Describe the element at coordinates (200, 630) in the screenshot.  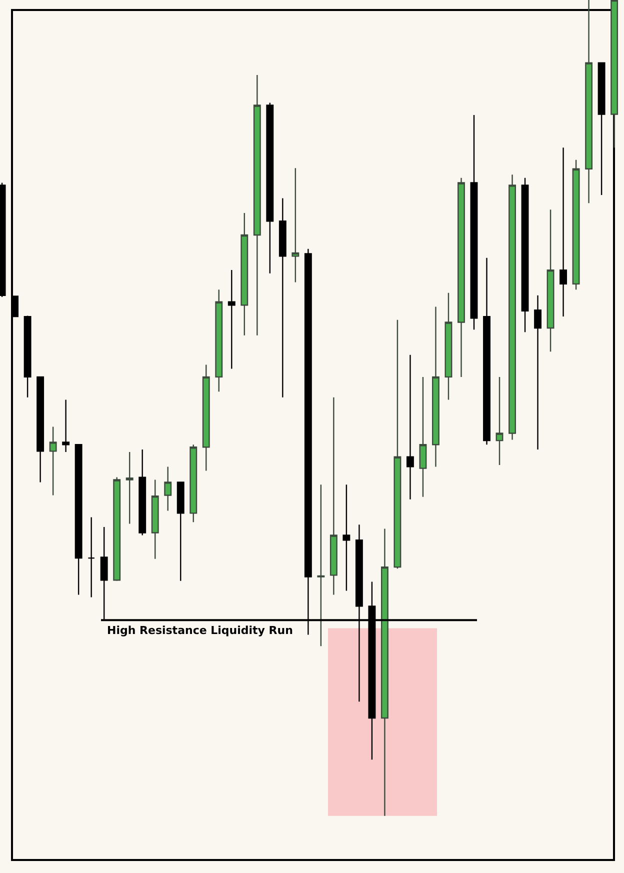
I see `ref-line-label: High Resistance Liquidity Run` at that location.